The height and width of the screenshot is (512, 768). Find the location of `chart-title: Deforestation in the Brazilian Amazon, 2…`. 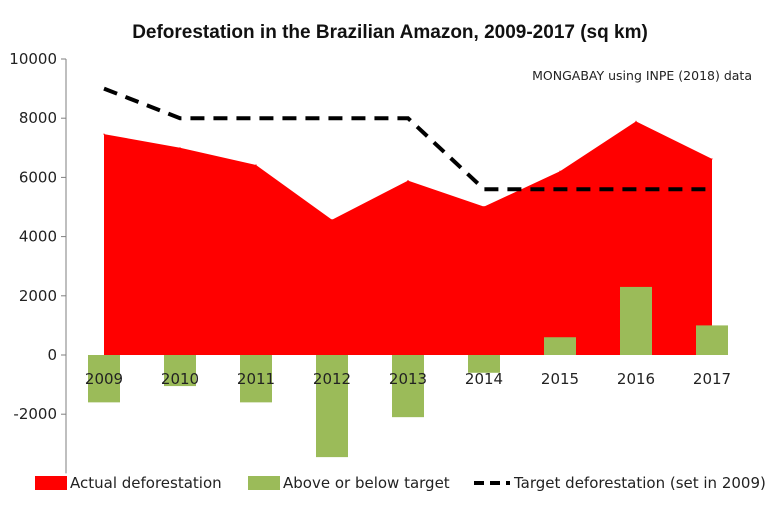

chart-title: Deforestation in the Brazilian Amazon, 2… is located at coordinates (390, 32).